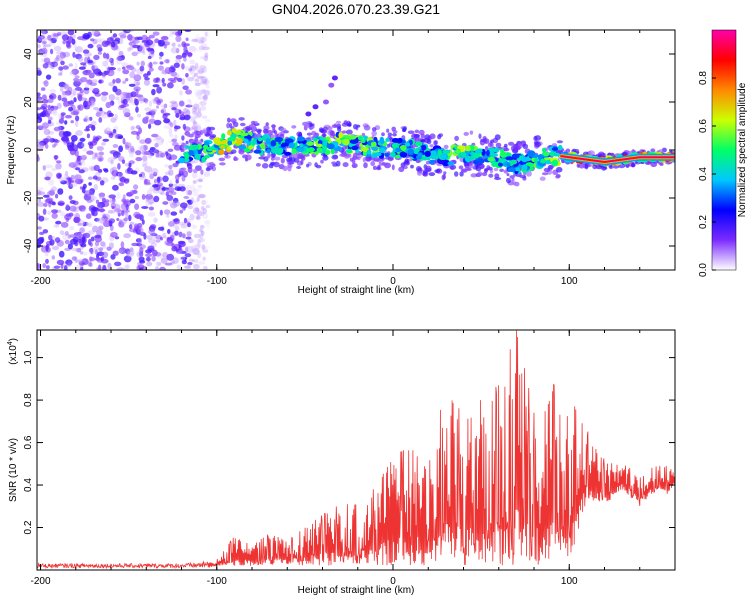  I want to click on spectrogram-y-axis-label: Frequency (Hz), so click(11, 150).